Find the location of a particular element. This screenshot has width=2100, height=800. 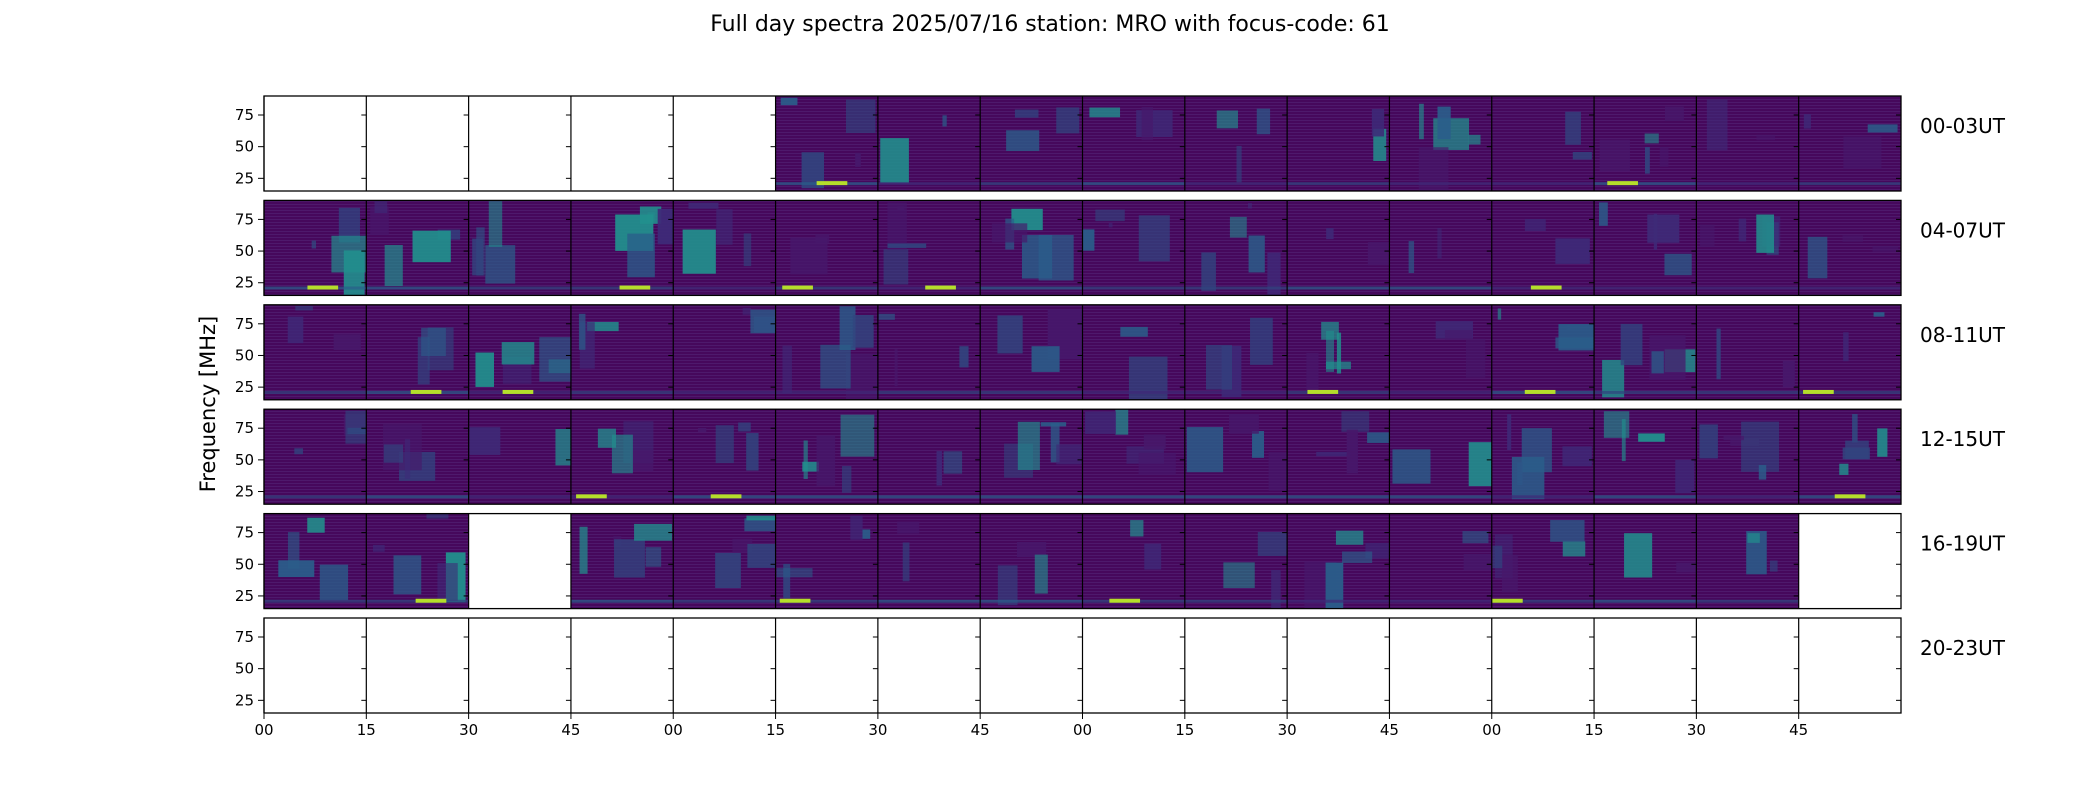

row-time-label: 16-19UT is located at coordinates (1963, 544).